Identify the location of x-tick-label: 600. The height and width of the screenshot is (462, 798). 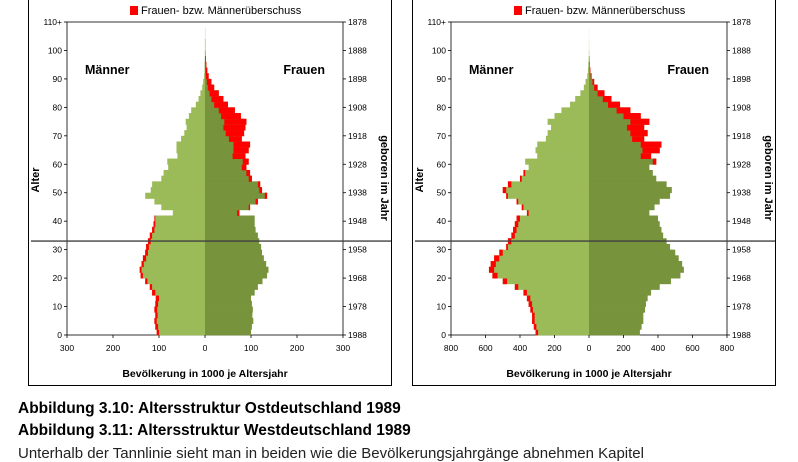
(485, 348).